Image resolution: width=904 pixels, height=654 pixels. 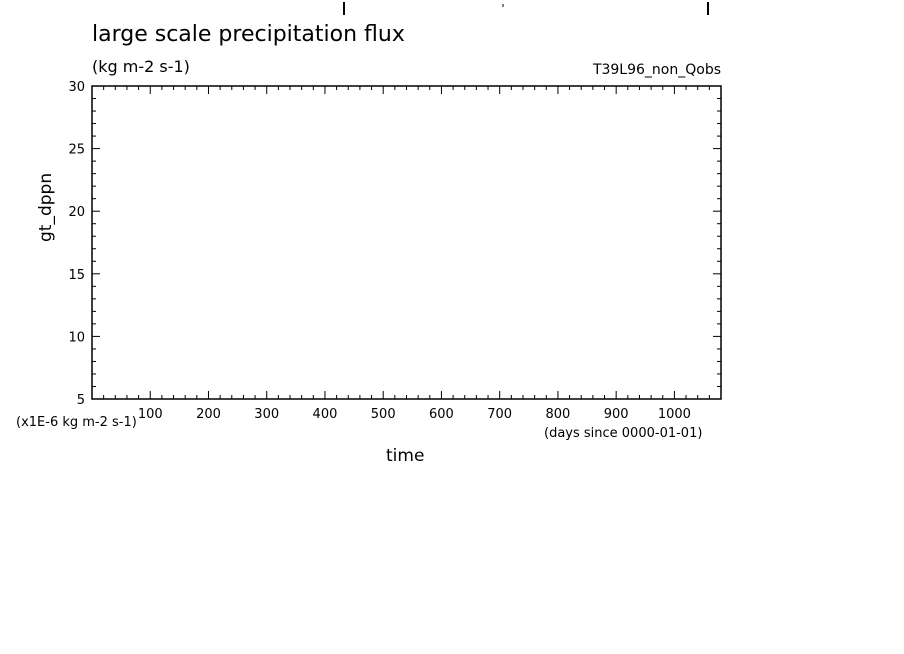 What do you see at coordinates (674, 414) in the screenshot?
I see `x-tick-label: 1000` at bounding box center [674, 414].